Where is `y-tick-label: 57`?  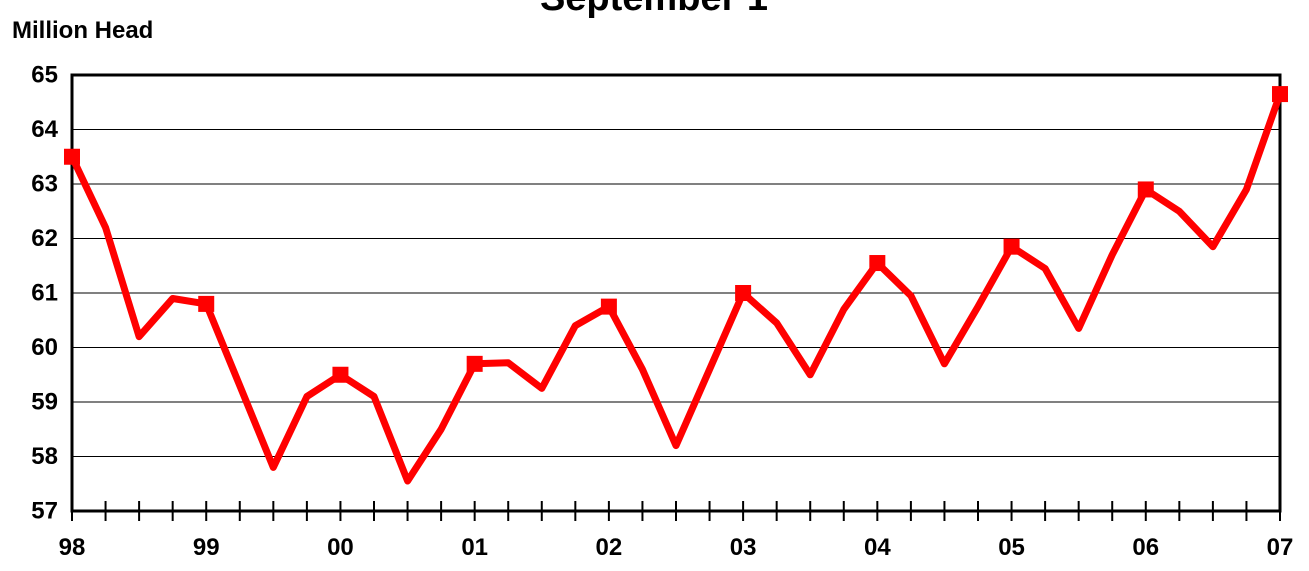
y-tick-label: 57 is located at coordinates (44, 511).